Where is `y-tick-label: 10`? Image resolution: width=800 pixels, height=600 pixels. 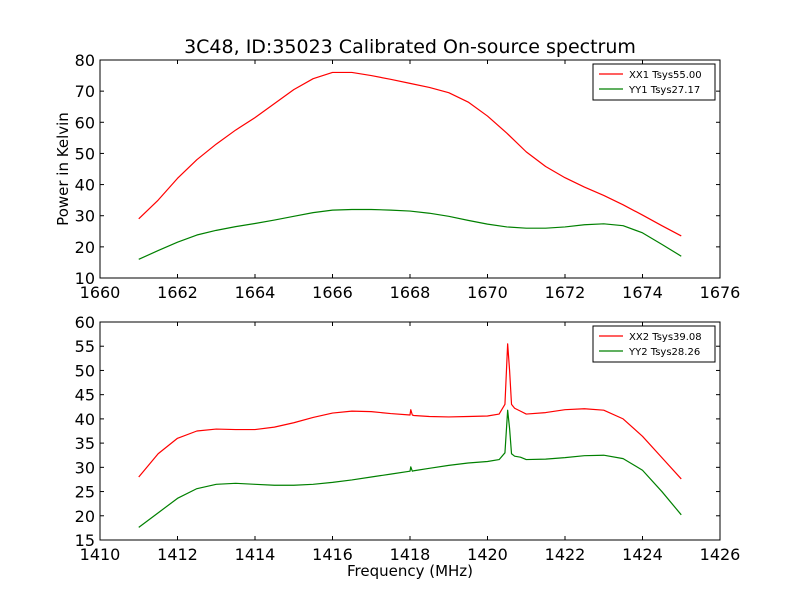
y-tick-label: 10 is located at coordinates (85, 278).